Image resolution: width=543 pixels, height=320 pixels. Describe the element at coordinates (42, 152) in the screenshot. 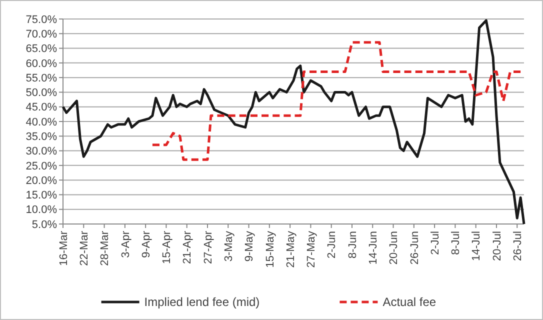

I see `y-tick-label: 30.0%` at that location.